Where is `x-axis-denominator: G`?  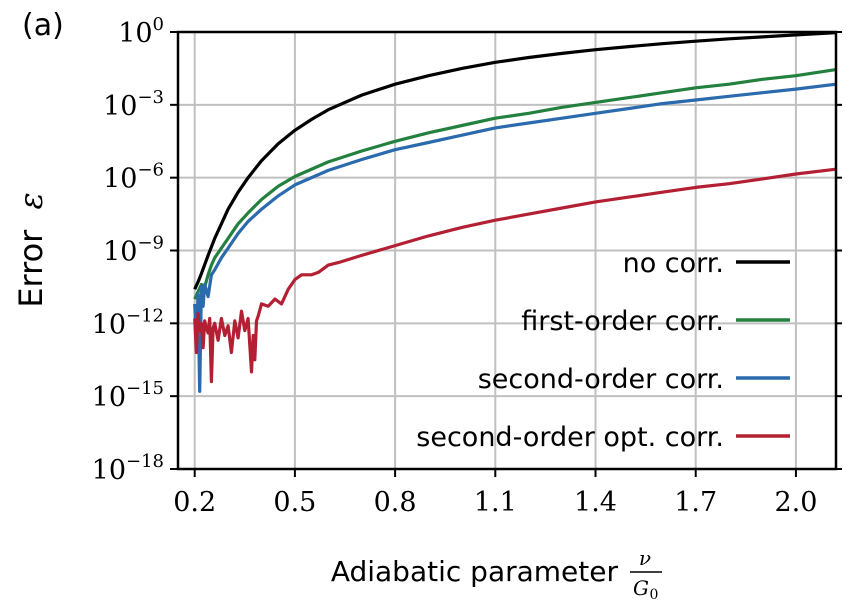 x-axis-denominator: G is located at coordinates (641, 588).